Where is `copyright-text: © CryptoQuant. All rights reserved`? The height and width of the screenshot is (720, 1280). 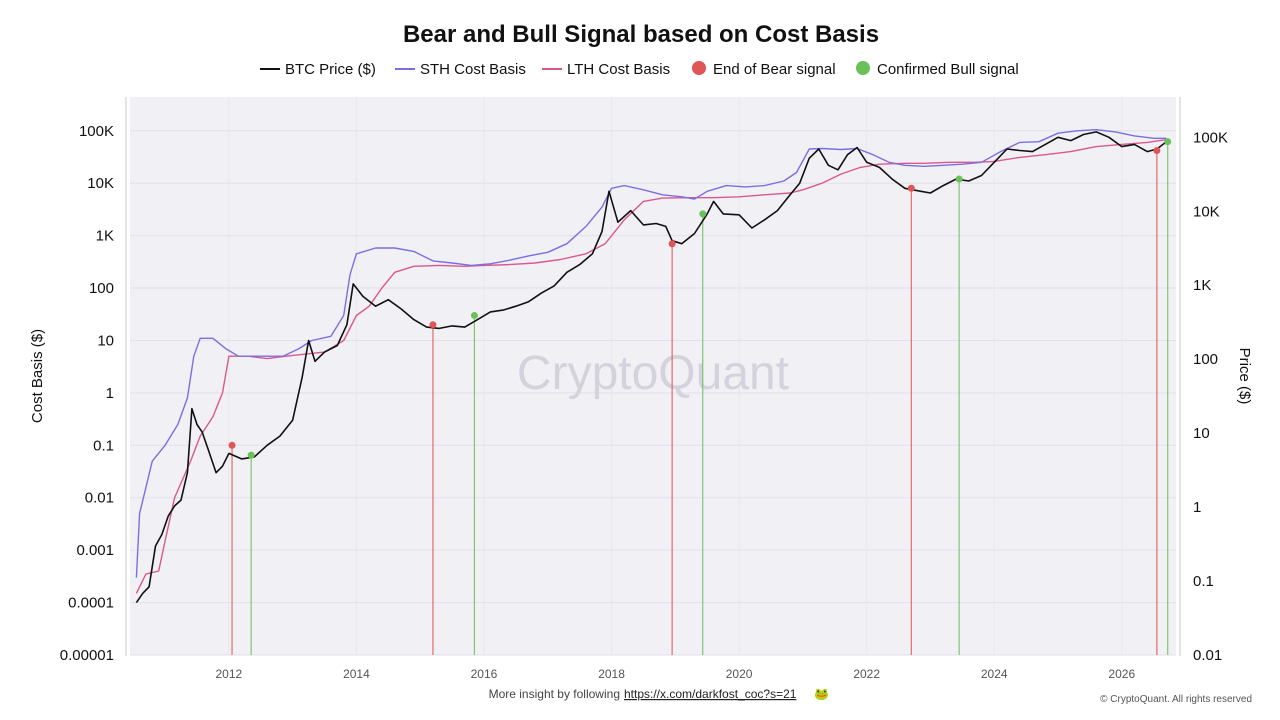
copyright-text: © CryptoQuant. All rights reserved is located at coordinates (1176, 699).